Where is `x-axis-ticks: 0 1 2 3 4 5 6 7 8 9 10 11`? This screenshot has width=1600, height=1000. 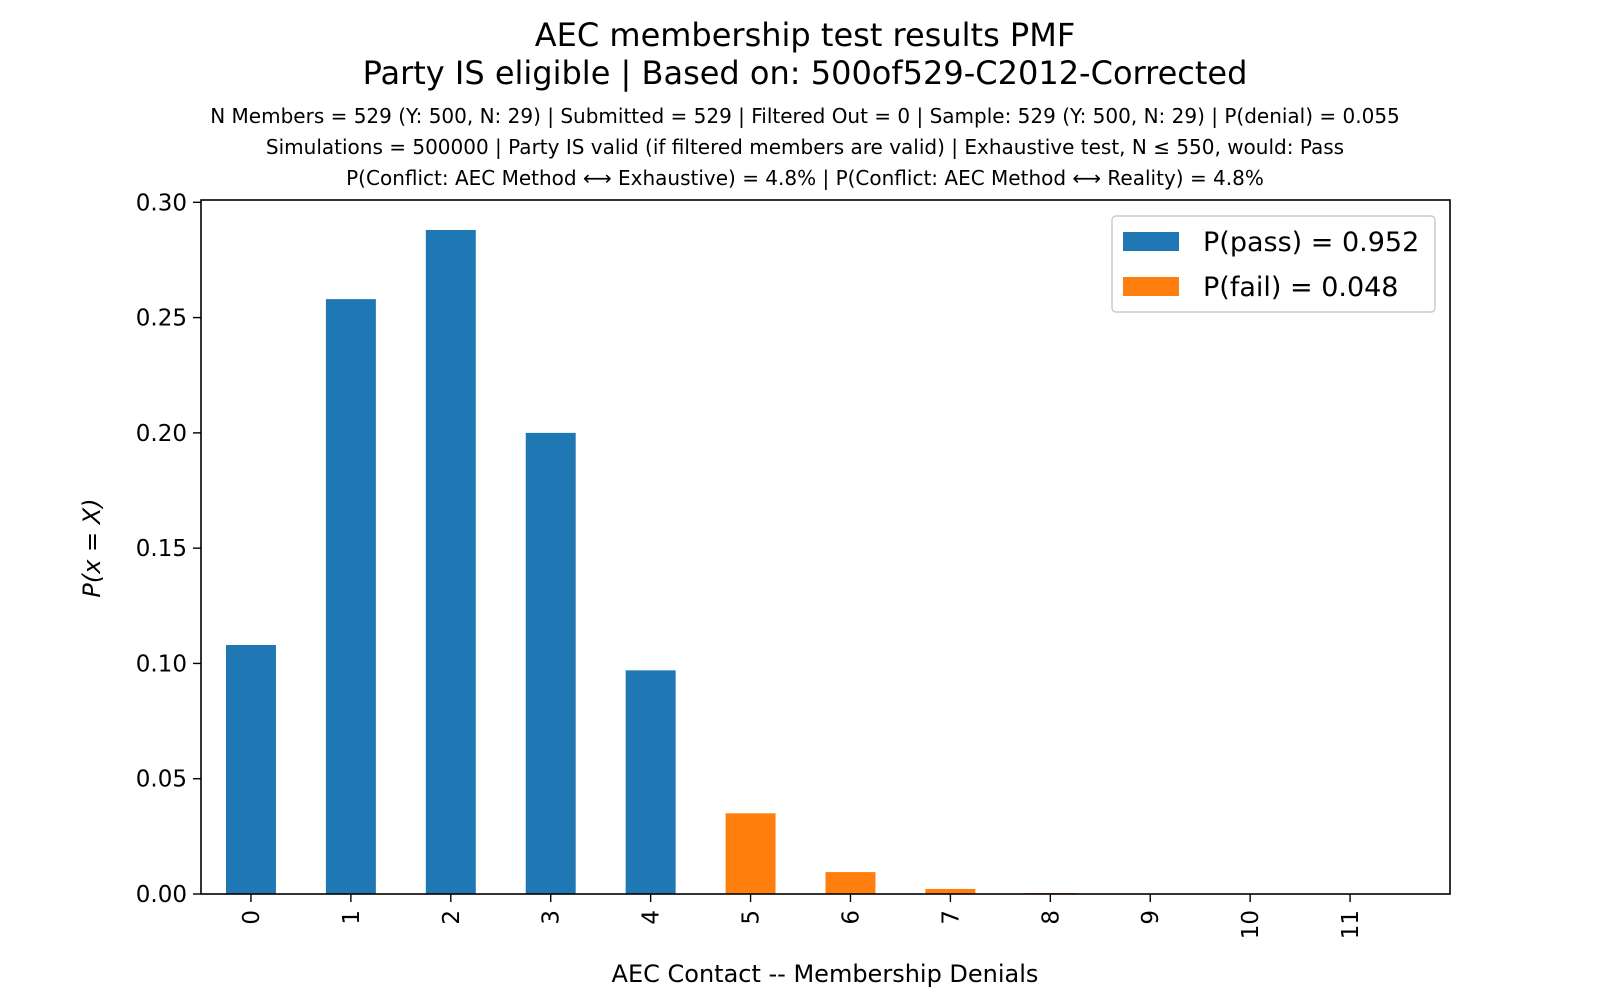
x-axis-ticks: 0 1 2 3 4 5 6 7 8 9 10 11 is located at coordinates (801, 916).